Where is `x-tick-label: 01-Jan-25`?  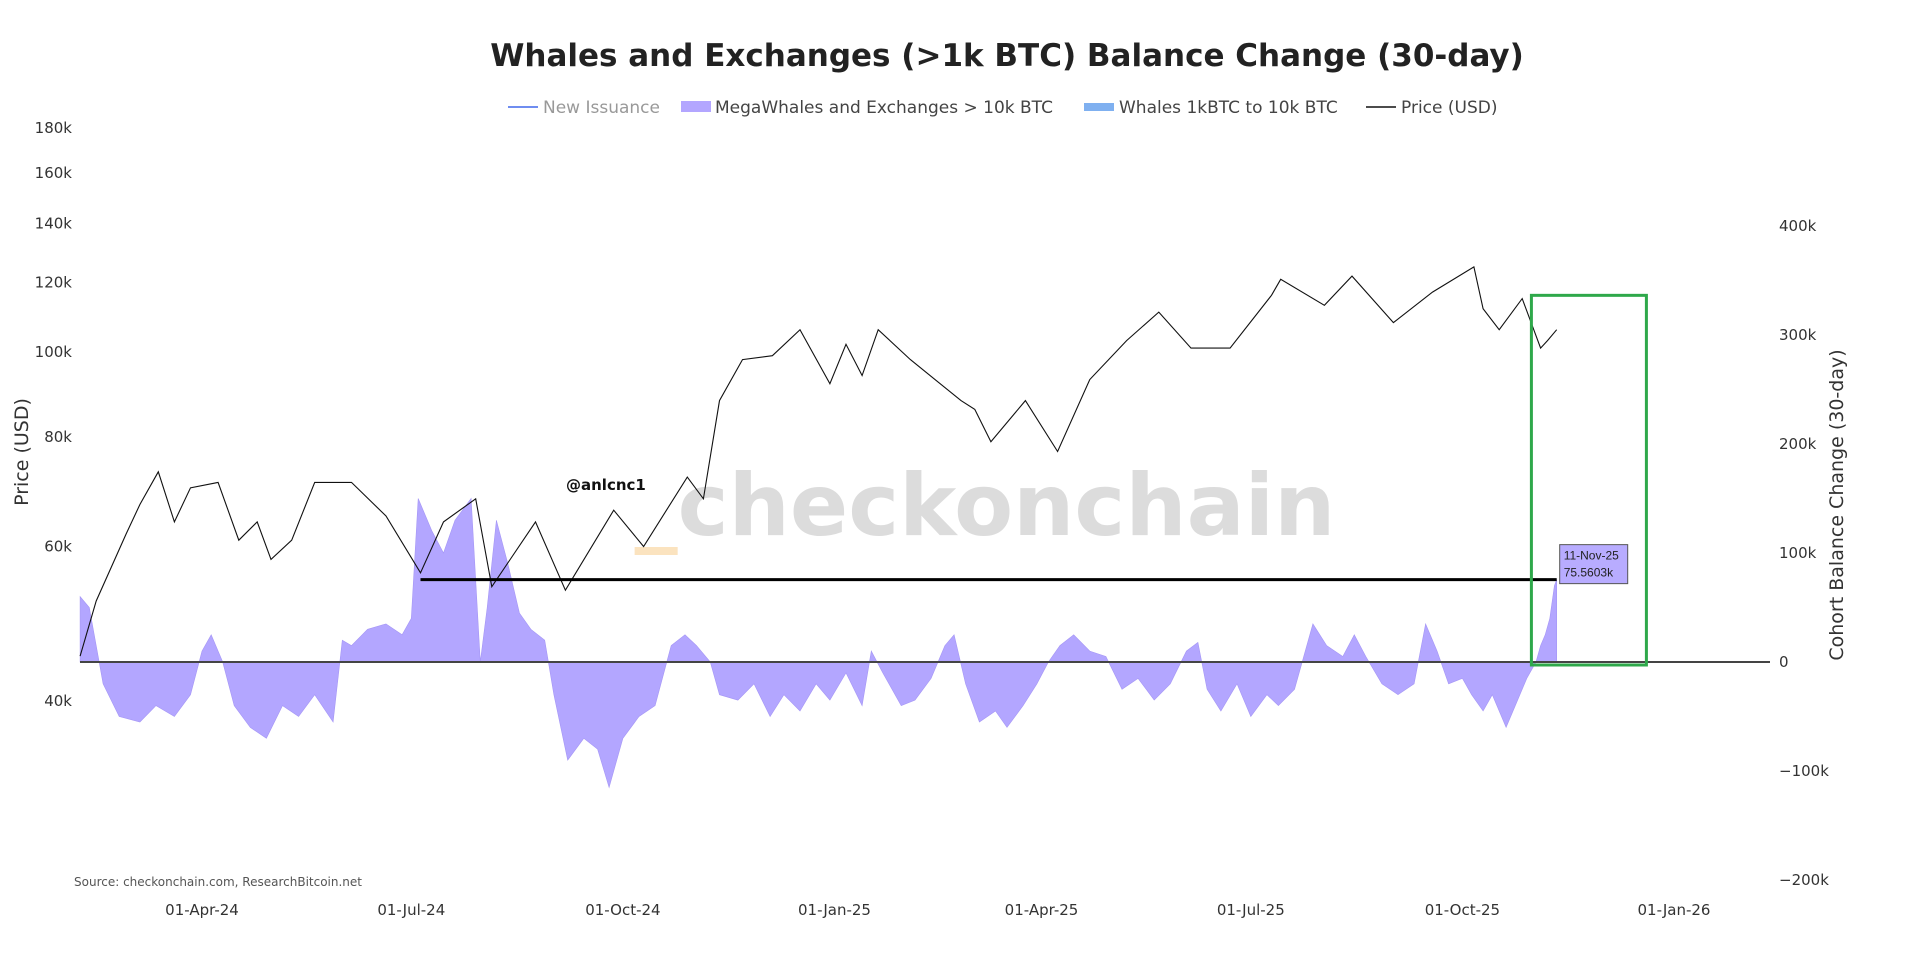 x-tick-label: 01-Jan-25 is located at coordinates (834, 910).